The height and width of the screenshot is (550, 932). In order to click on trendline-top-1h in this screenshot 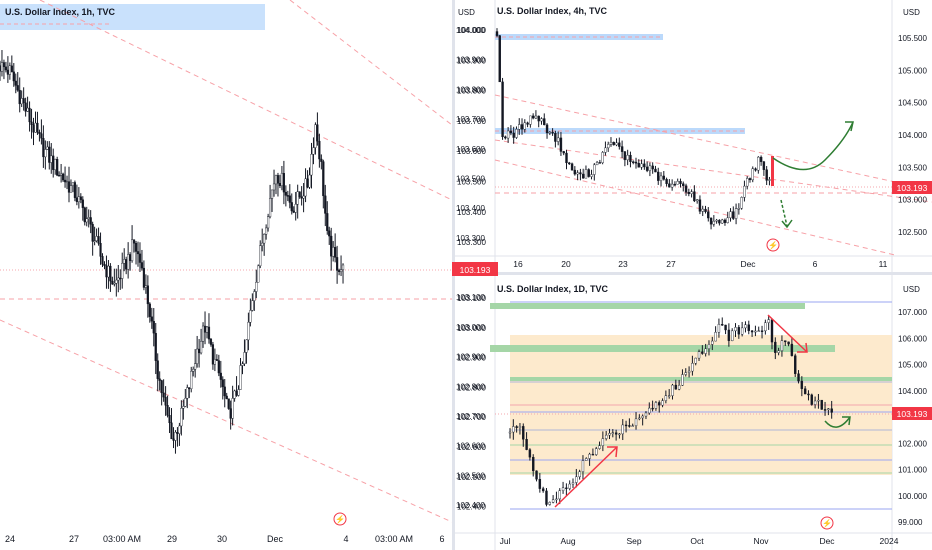, I will do `click(370, 63)`.